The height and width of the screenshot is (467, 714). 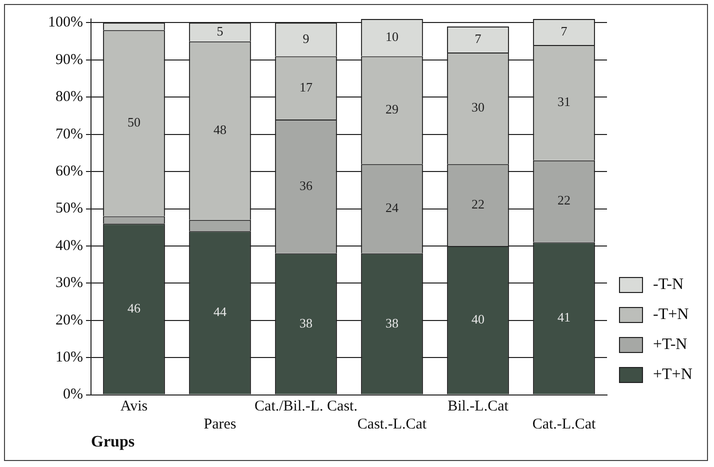 What do you see at coordinates (392, 109) in the screenshot?
I see `data-label: 29` at bounding box center [392, 109].